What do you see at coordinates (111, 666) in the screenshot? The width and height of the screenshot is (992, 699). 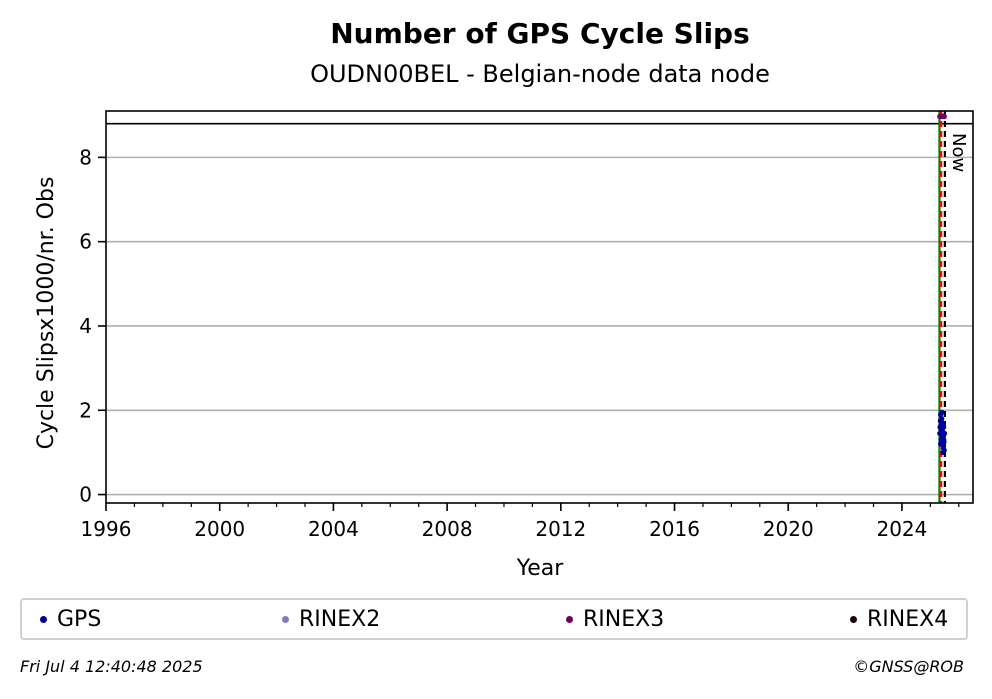 I see `footer-timestamp: Fri Jul 4 12:40:48 2025` at bounding box center [111, 666].